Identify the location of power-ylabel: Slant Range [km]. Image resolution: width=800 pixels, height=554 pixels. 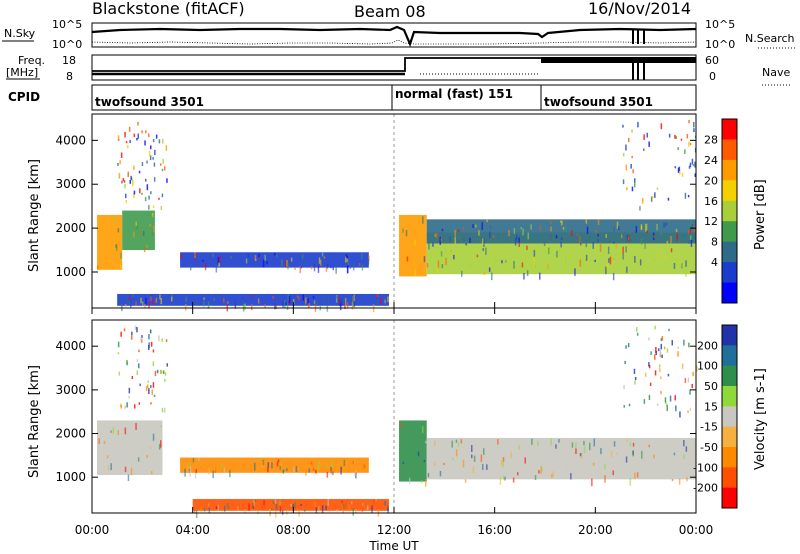
(34, 215).